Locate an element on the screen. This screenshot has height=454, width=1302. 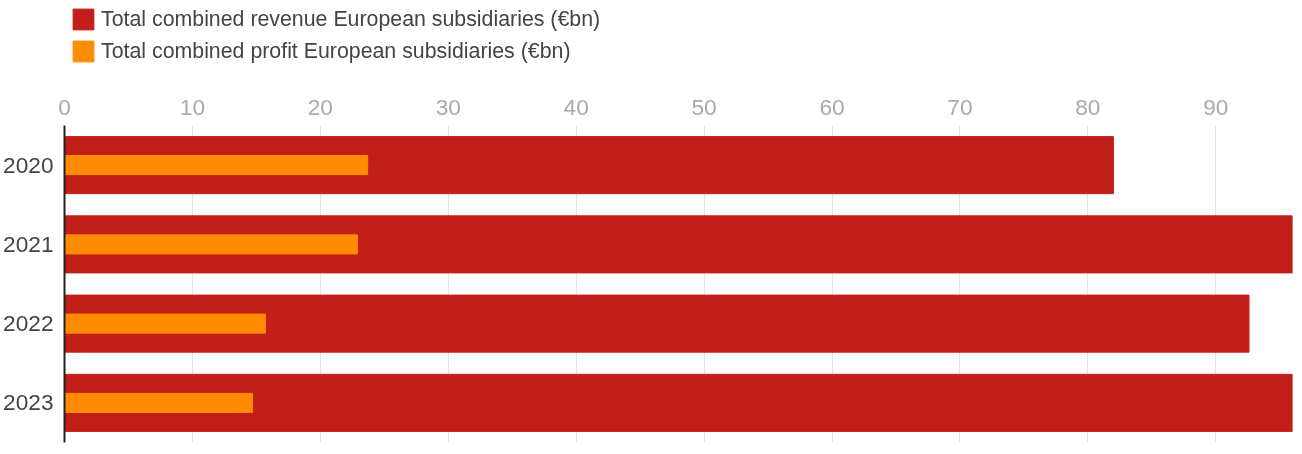
x-tick-label: 90 is located at coordinates (1216, 106).